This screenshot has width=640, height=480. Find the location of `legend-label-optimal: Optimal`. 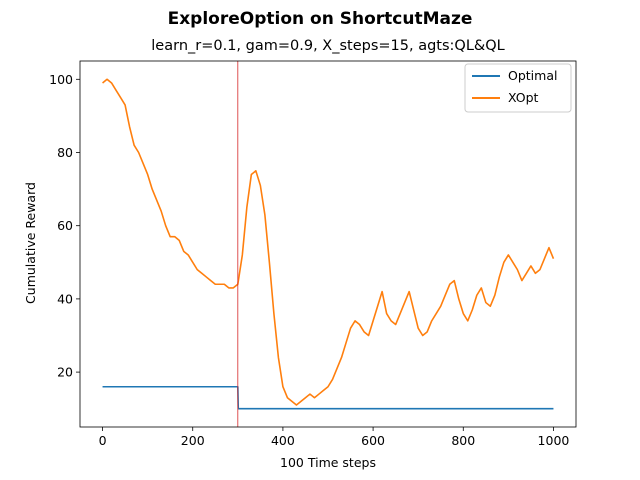

legend-label-optimal: Optimal is located at coordinates (532, 75).